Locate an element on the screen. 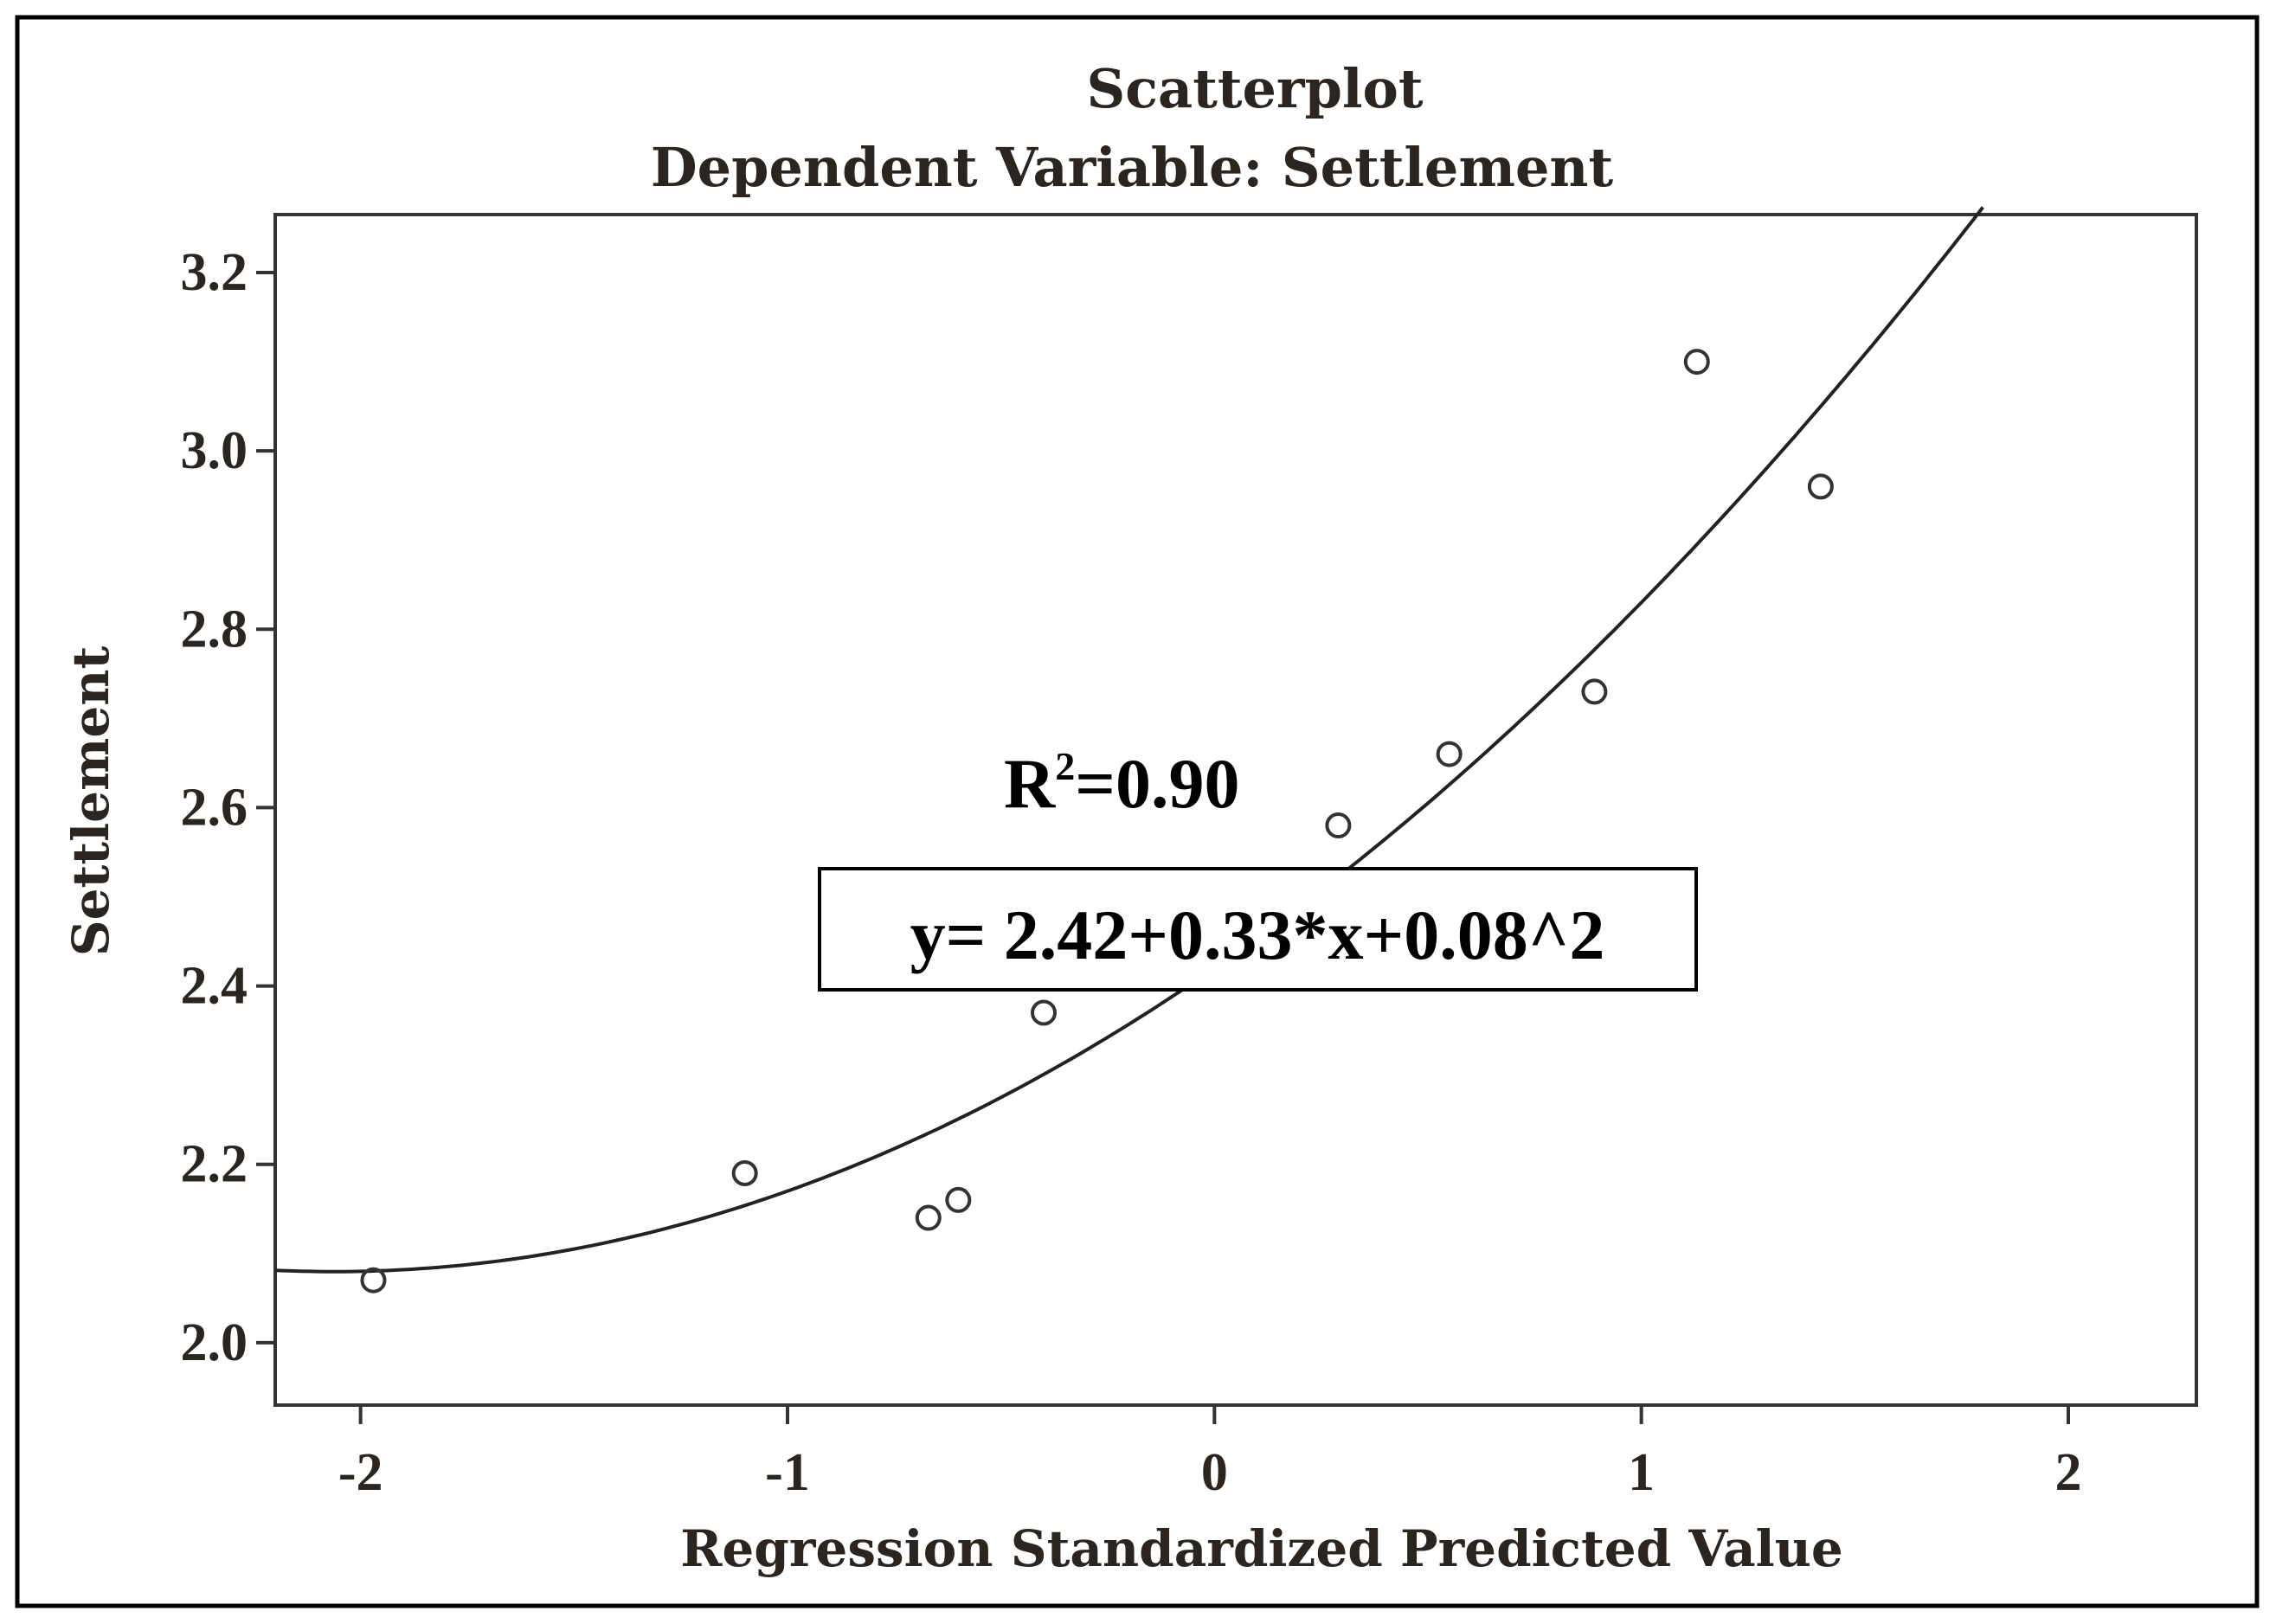 Image resolution: width=2276 pixels, height=1624 pixels. x-tick-label: -1 is located at coordinates (788, 1472).